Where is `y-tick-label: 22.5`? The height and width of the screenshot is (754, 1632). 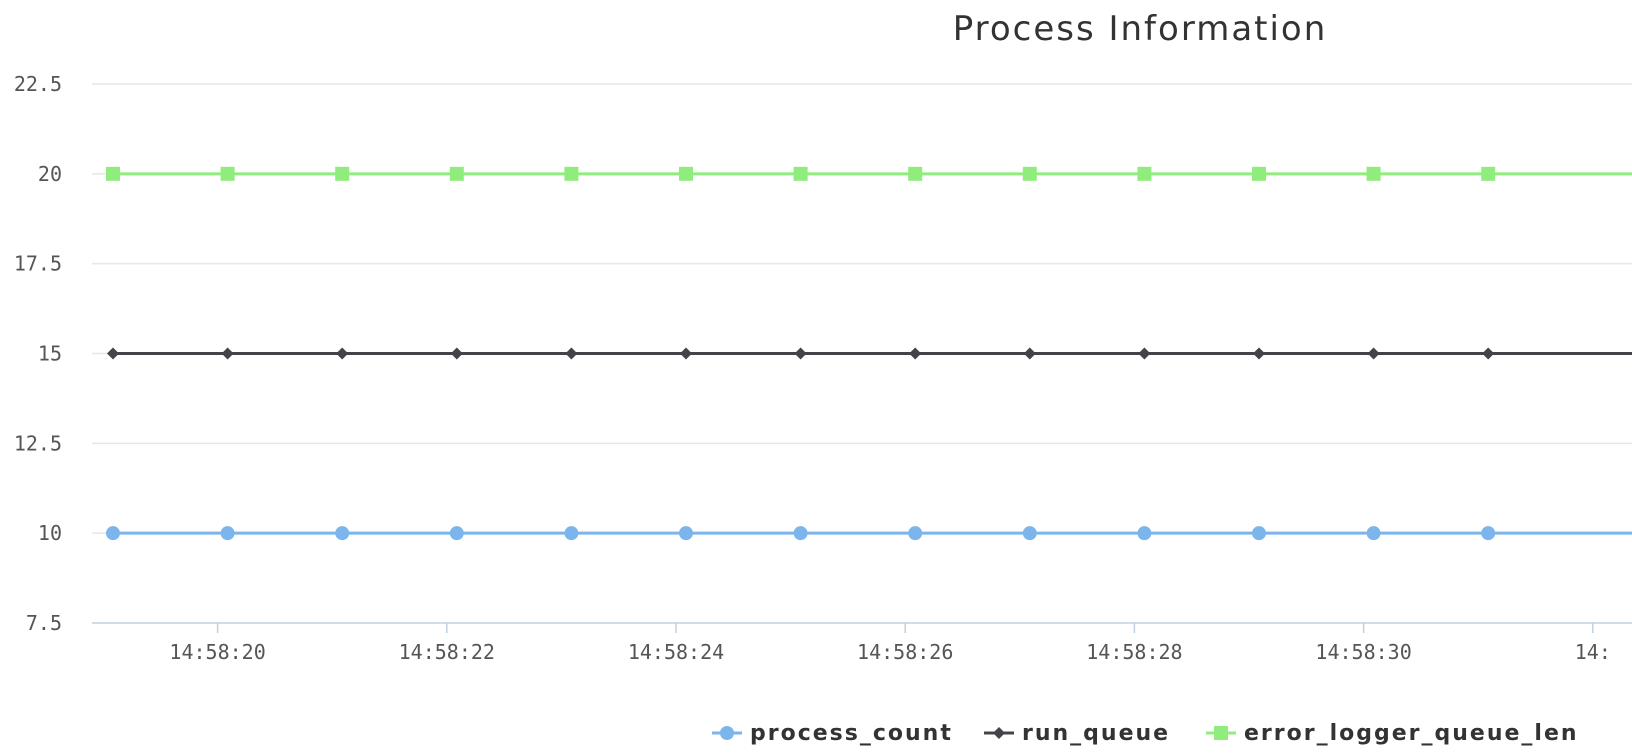
y-tick-label: 22.5 is located at coordinates (38, 84).